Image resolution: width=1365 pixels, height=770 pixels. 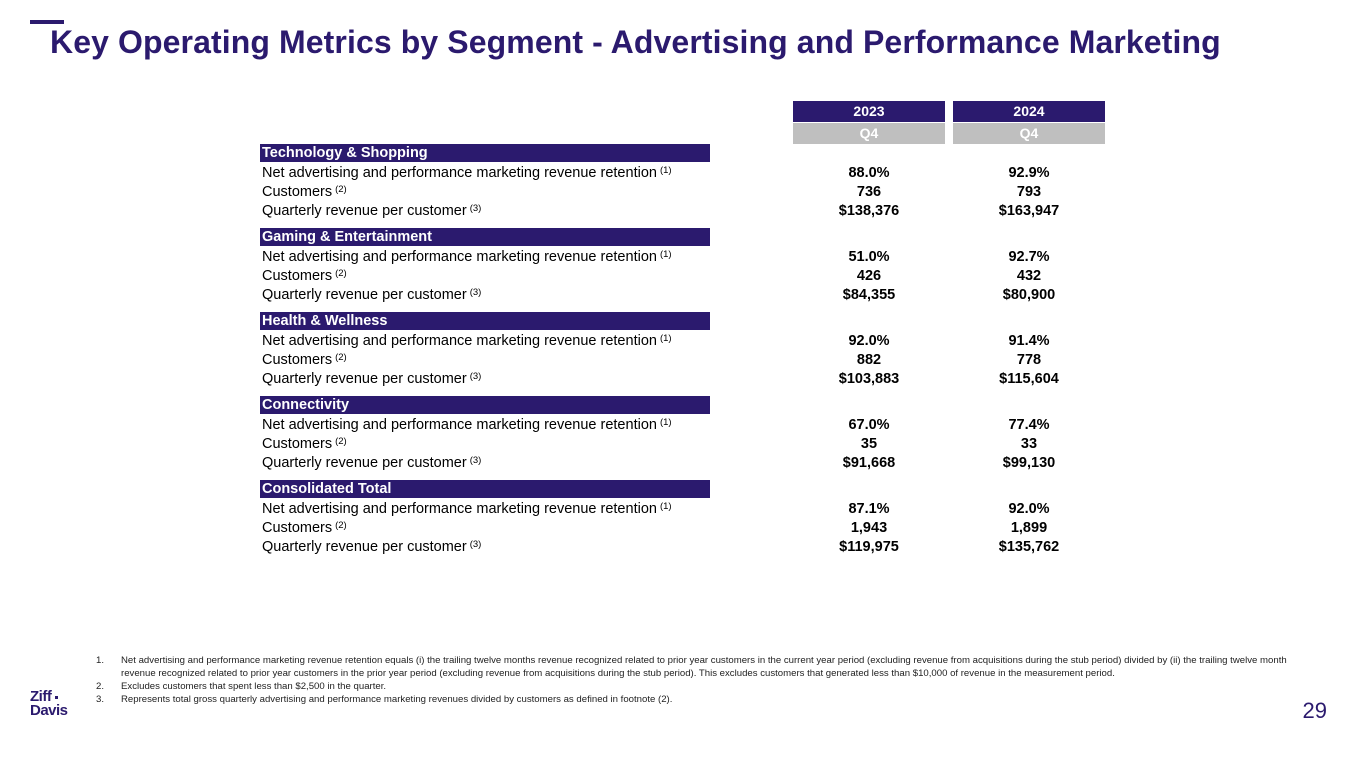 What do you see at coordinates (485, 237) in the screenshot?
I see `segment-header: Gaming & Entertainment` at bounding box center [485, 237].